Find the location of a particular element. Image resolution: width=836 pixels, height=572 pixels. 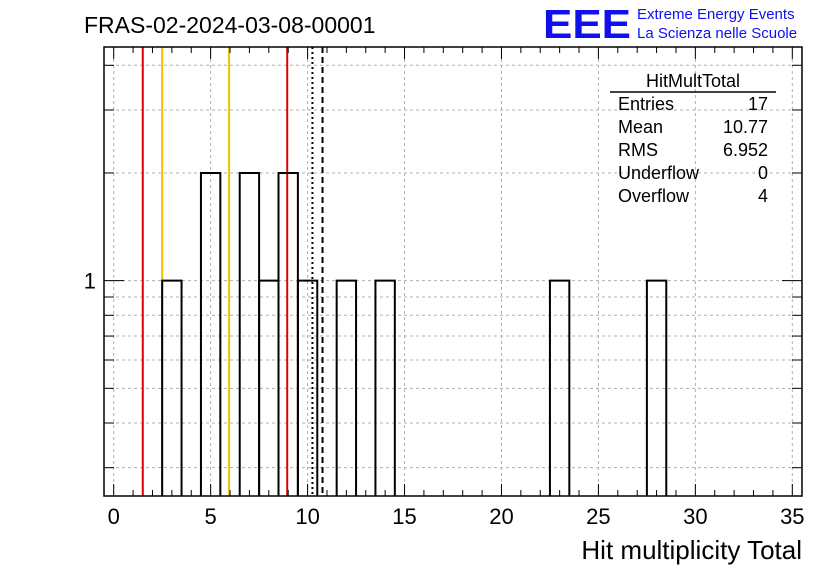

logo-line-2: La Scienza nelle Scuole is located at coordinates (717, 33).